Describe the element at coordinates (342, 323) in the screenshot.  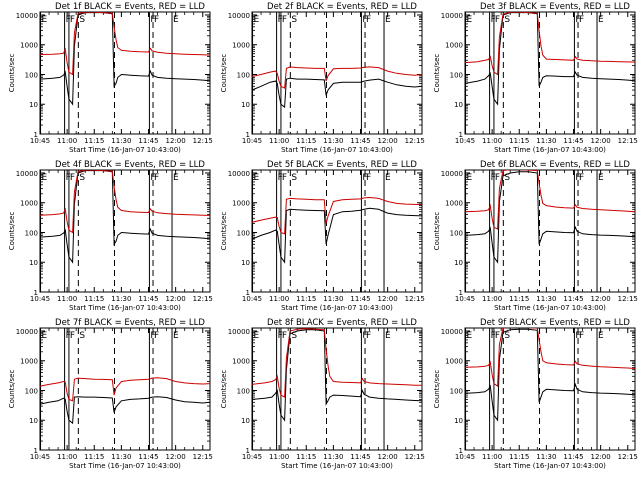
I see `panel-title: Det 8f BLACK = Events, RED = LLD` at that location.